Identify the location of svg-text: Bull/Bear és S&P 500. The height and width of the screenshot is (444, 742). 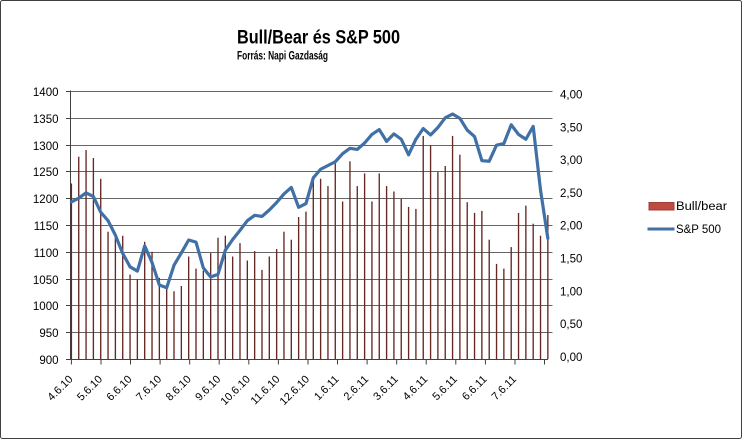
(318, 38).